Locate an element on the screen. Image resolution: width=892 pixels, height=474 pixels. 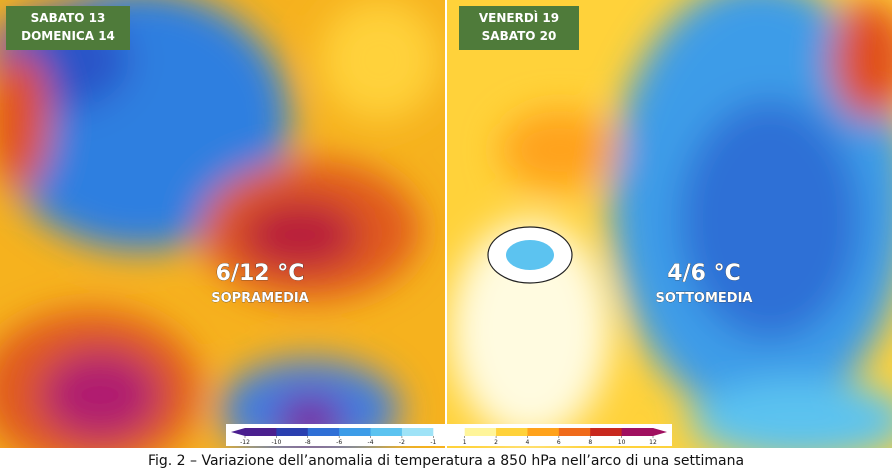
date: SABATO 20 is located at coordinates (519, 36).